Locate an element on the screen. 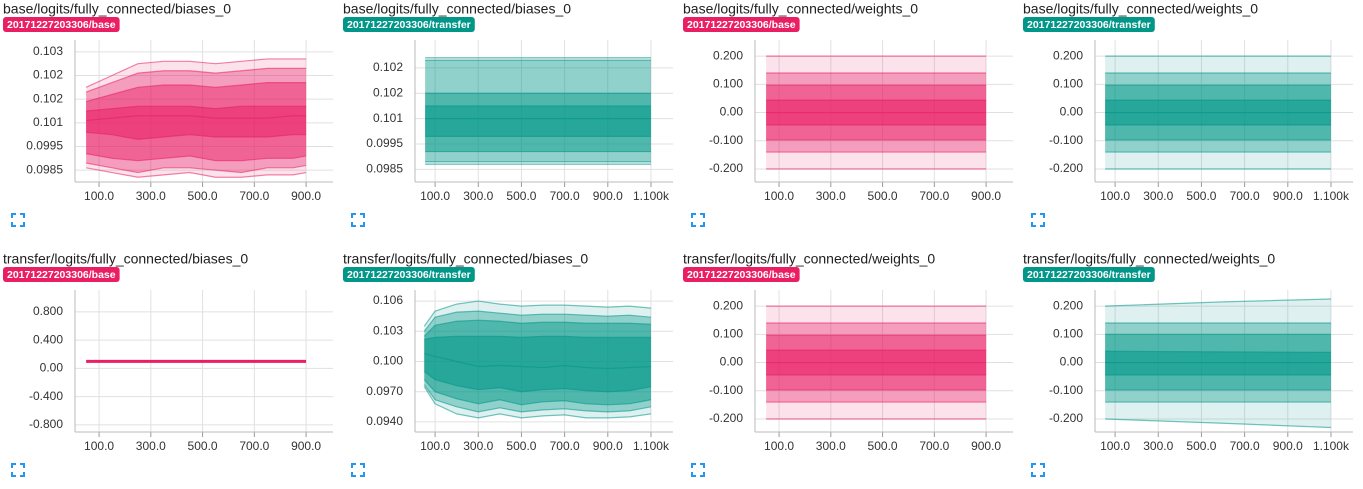  y-tick-label: 0.800 is located at coordinates (48, 311).